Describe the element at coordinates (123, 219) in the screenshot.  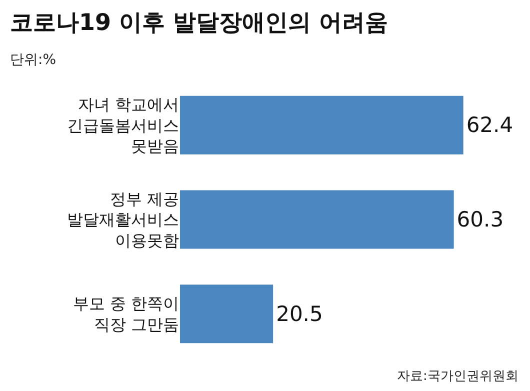
I see `y-tick-label: 정부 제공 발달재활서비스 이용못함` at that location.